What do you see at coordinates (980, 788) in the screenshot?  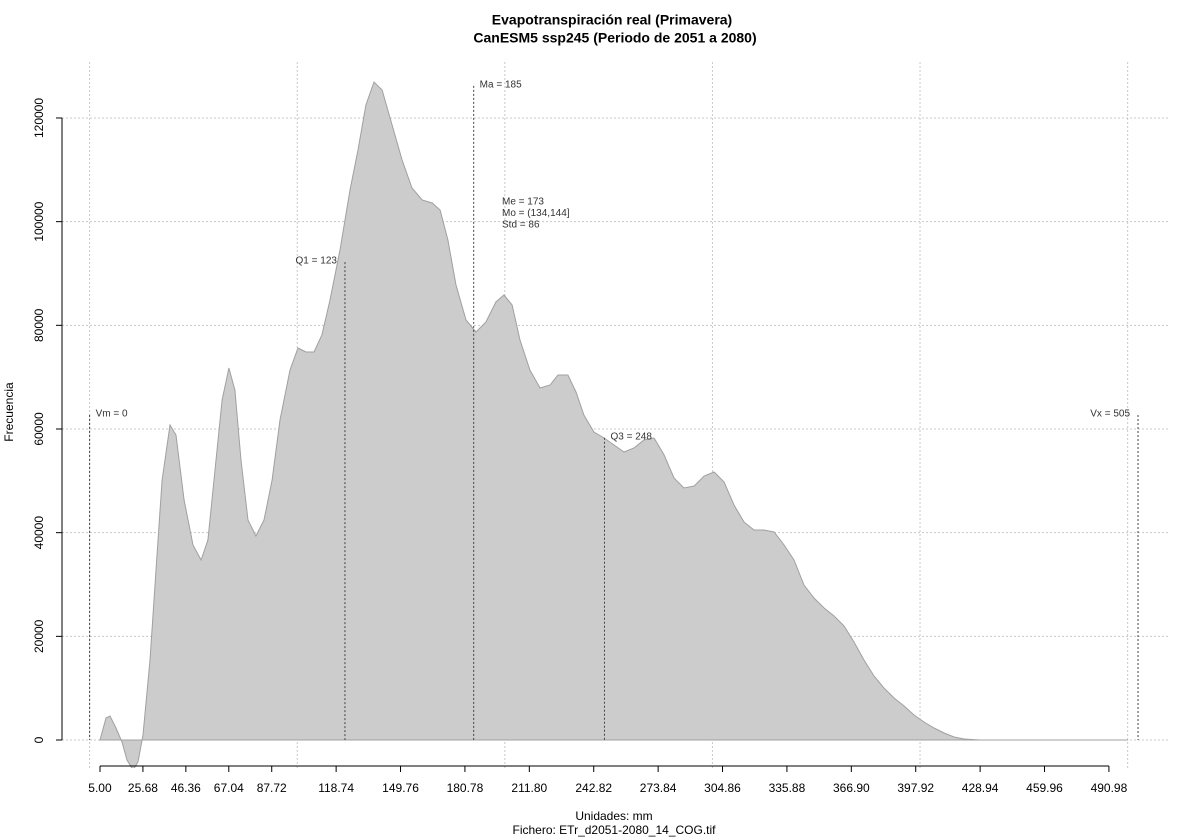 I see `x-tick-label: 428.94` at bounding box center [980, 788].